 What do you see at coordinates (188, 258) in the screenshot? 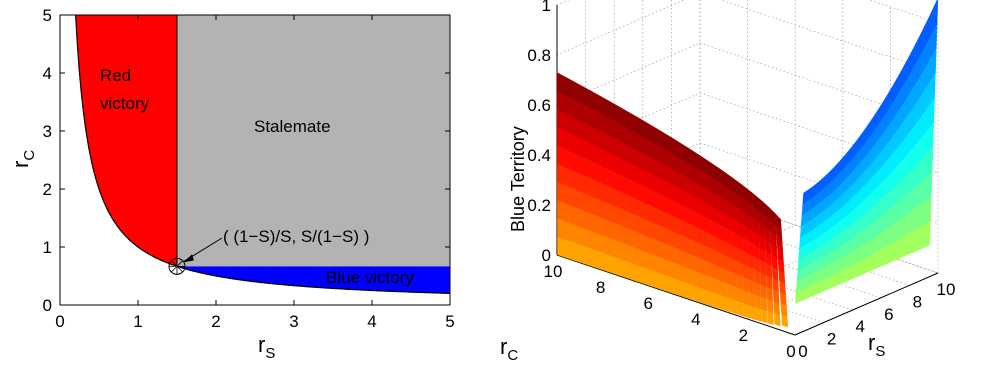
I see `annotation-arrow-head` at bounding box center [188, 258].